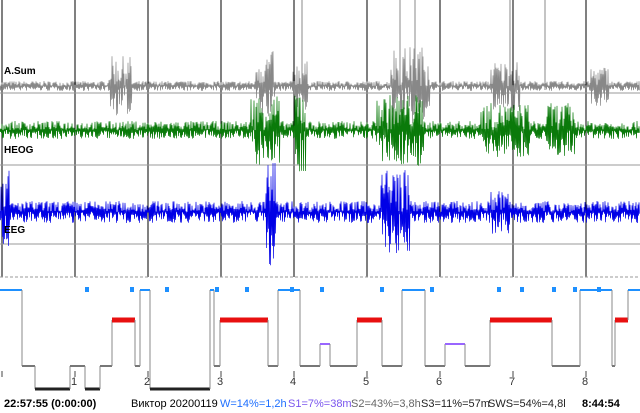 The width and height of the screenshot is (640, 413). Describe the element at coordinates (366, 382) in the screenshot. I see `hour-label-5: 5` at that location.